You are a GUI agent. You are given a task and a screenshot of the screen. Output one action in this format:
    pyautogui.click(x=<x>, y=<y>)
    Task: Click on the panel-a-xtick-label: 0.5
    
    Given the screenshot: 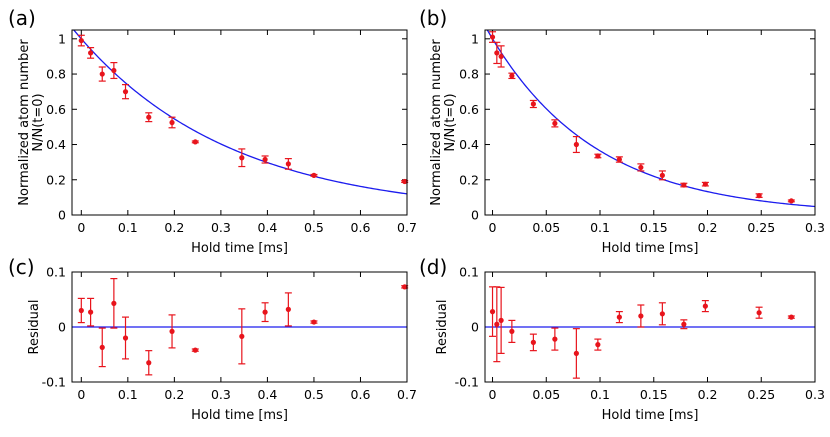 What is the action you would take?
    pyautogui.click(x=314, y=227)
    